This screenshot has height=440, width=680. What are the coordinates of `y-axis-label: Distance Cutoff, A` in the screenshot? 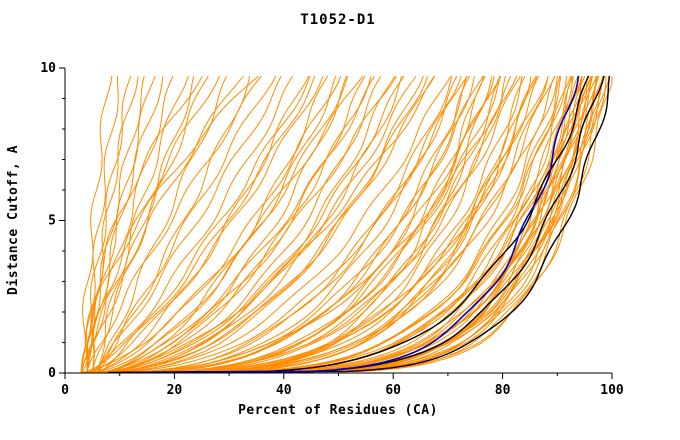 It's located at (13, 220).